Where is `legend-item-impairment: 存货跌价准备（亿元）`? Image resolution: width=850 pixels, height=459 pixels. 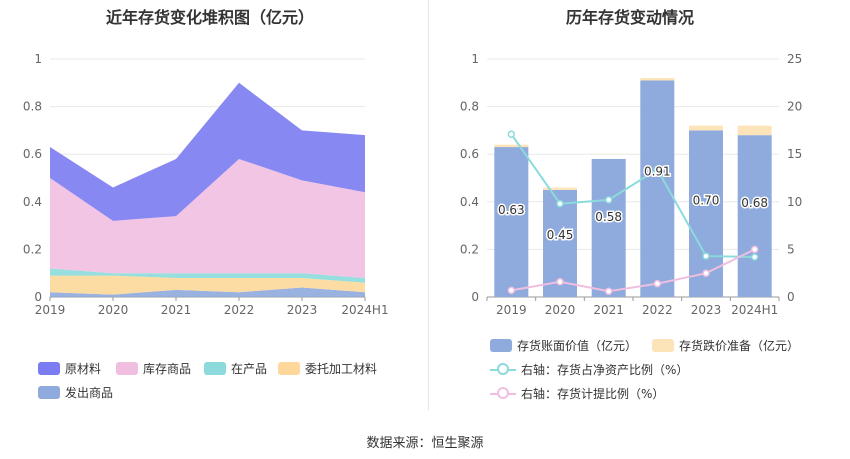
legend-item-impairment: 存货跌价准备（亿元） is located at coordinates (725, 345).